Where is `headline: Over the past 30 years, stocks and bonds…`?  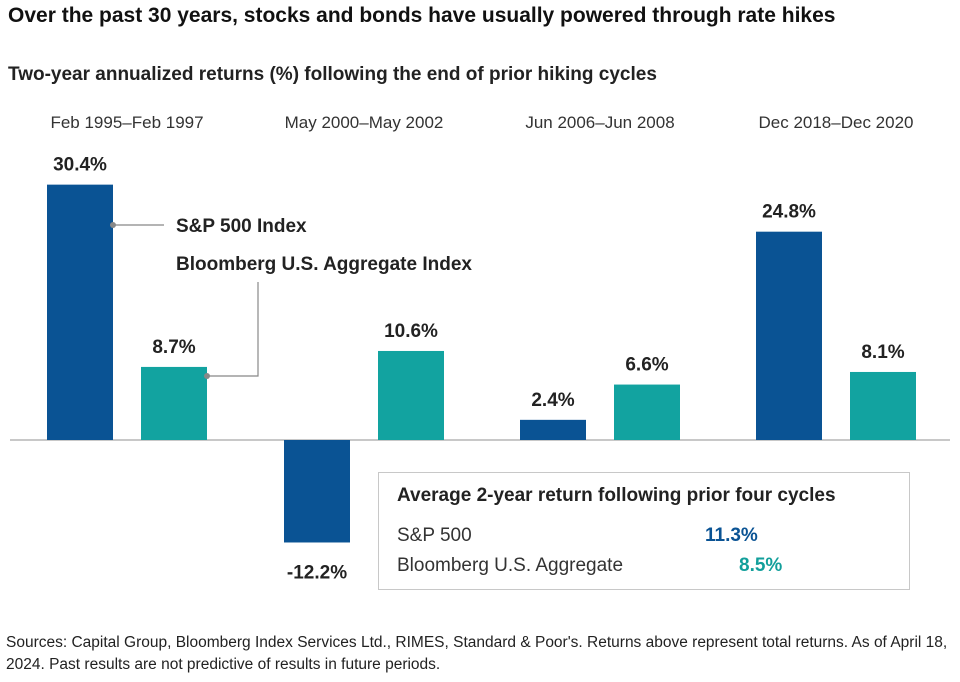 headline: Over the past 30 years, stocks and bonds… is located at coordinates (422, 15).